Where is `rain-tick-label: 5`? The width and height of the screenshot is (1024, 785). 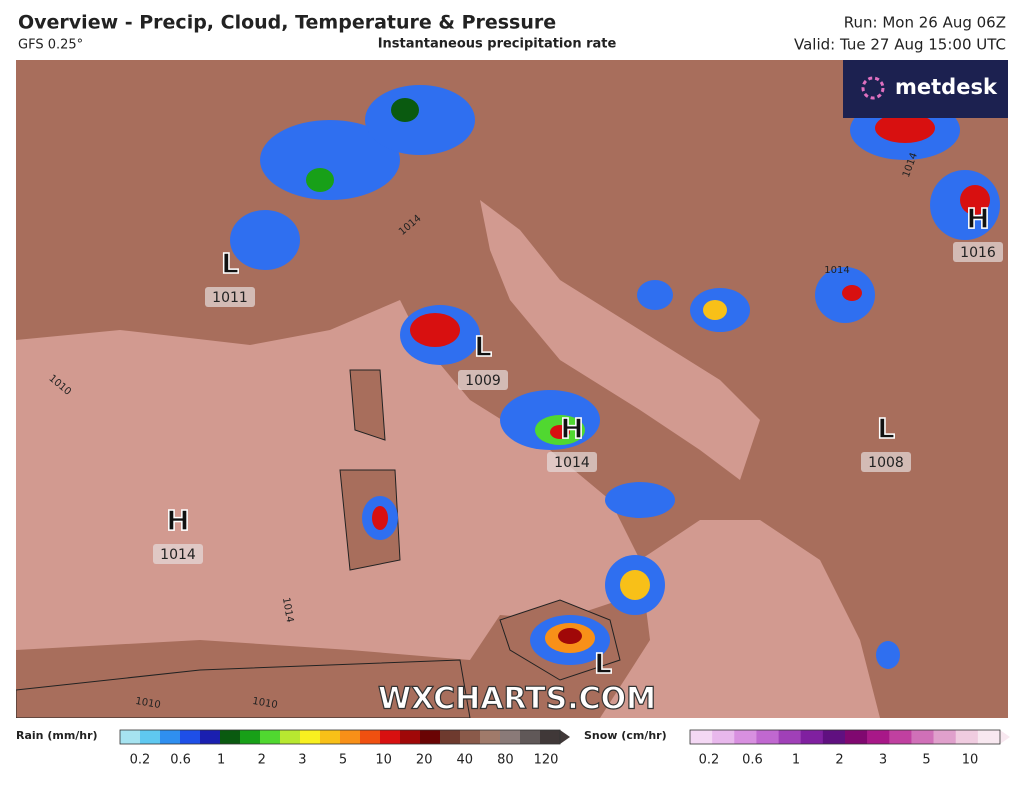 rain-tick-label: 5 is located at coordinates (343, 760).